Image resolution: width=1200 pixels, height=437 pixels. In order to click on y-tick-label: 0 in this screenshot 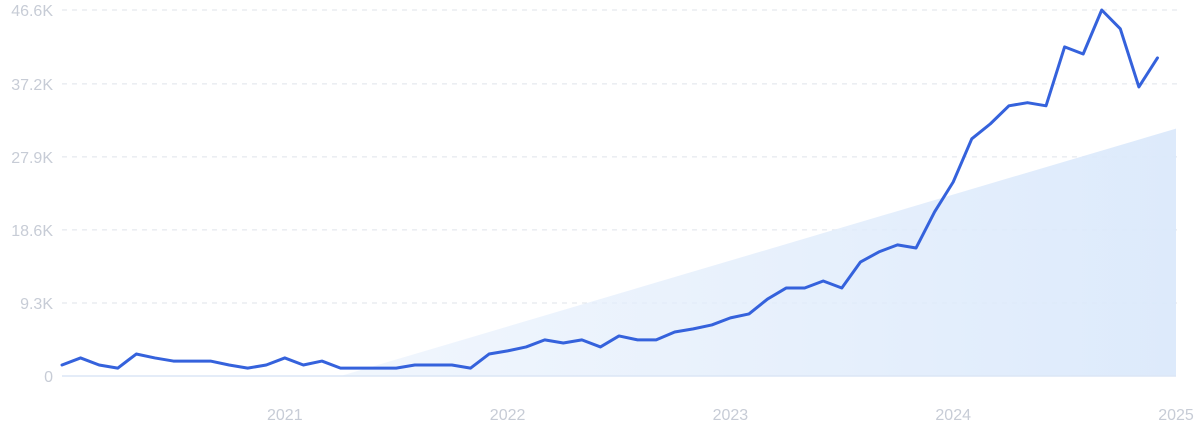, I will do `click(48, 377)`.